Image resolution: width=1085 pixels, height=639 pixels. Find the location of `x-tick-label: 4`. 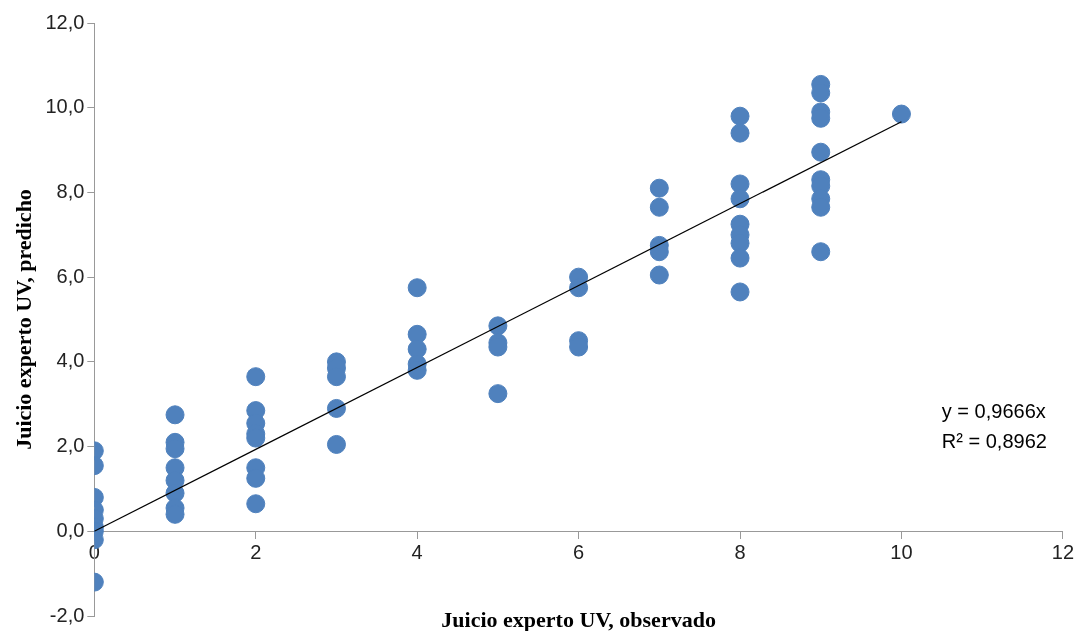

x-tick-label: 4 is located at coordinates (417, 551).